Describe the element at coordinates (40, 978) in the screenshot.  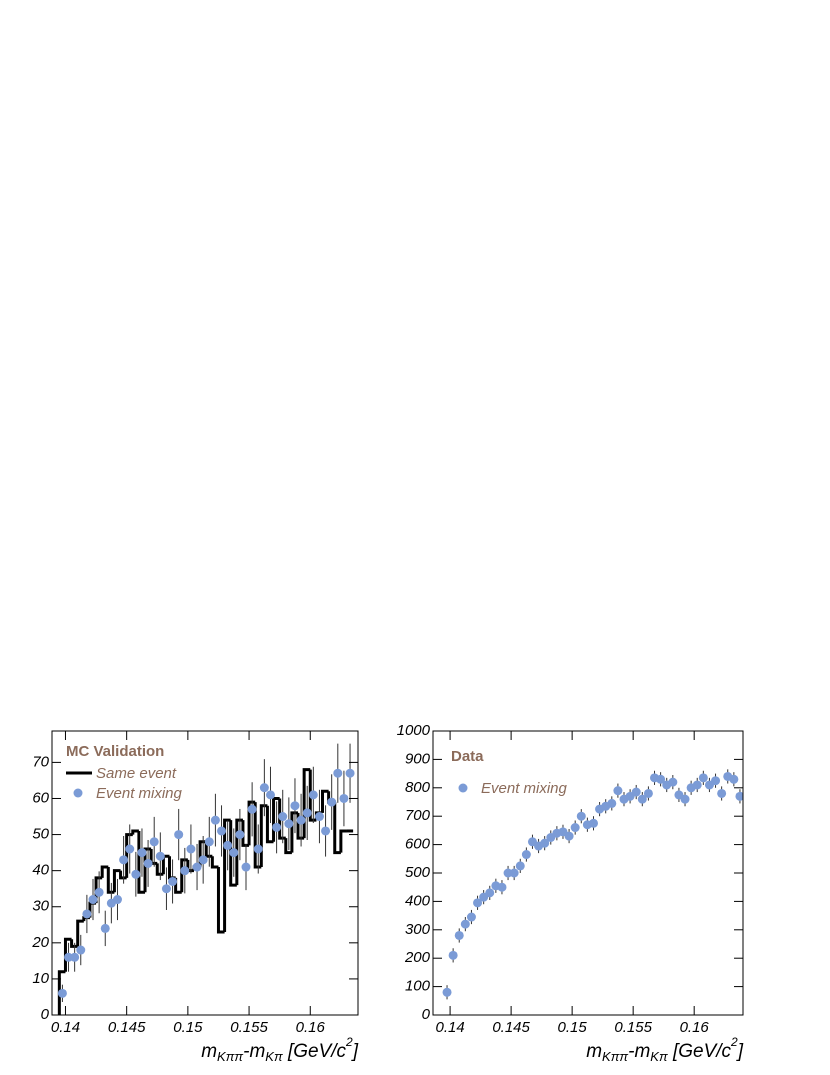
I see `y-tick-label: 10` at that location.